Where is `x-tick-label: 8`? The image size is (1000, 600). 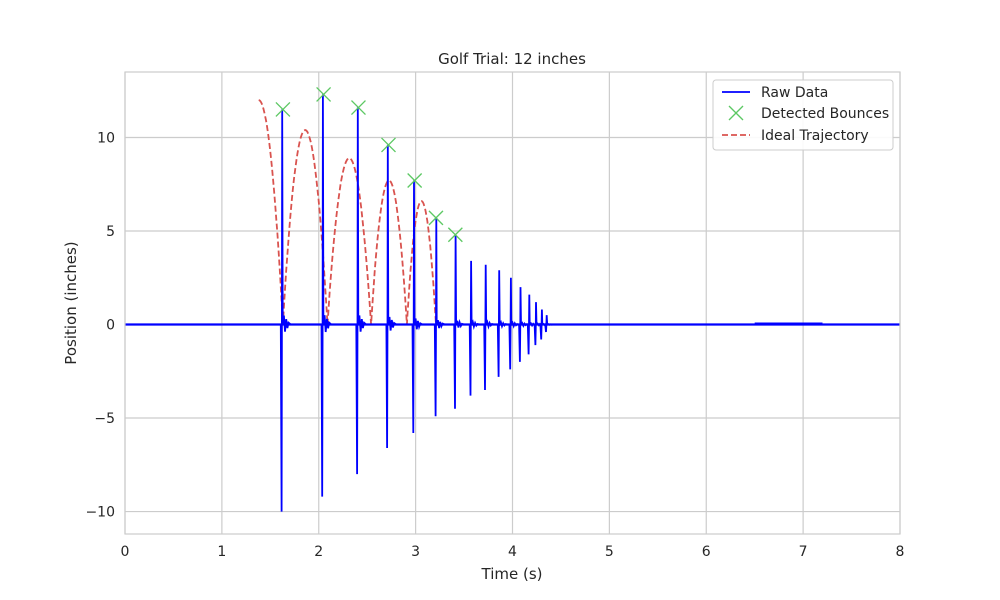 x-tick-label: 8 is located at coordinates (900, 552).